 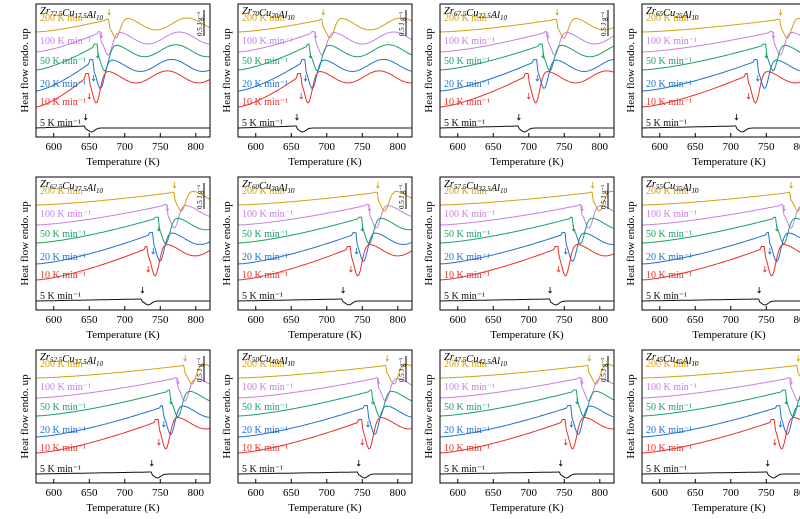 I want to click on subplot-title: Zr60Cu30Al10, so click(x=268, y=187).